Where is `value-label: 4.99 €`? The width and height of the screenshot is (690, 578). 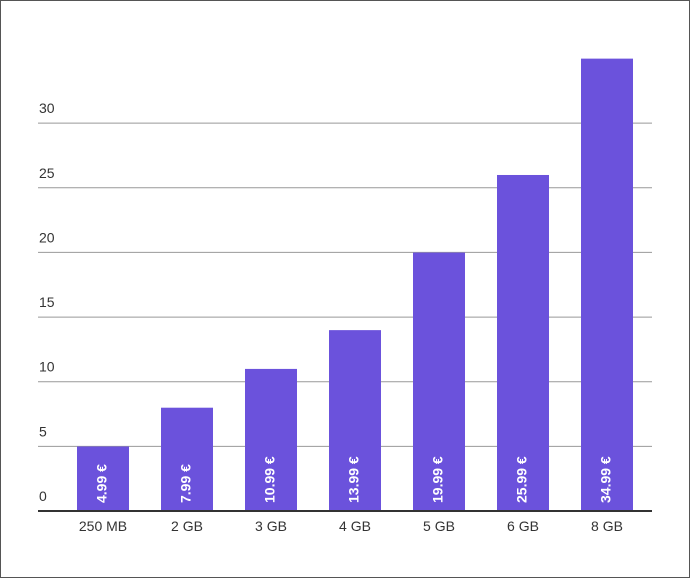
value-label: 4.99 € is located at coordinates (102, 483).